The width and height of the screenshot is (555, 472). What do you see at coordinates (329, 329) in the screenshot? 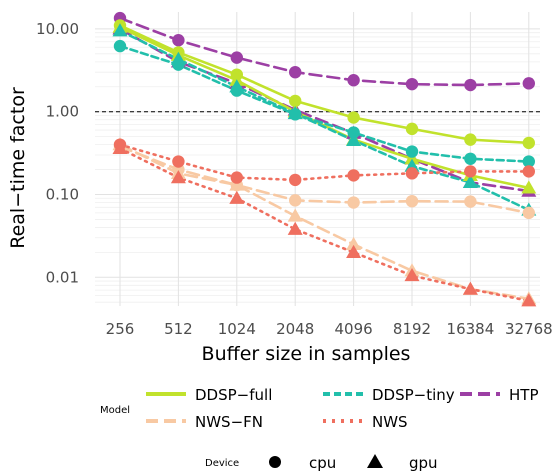
I see `x-tick-labels: 256 512 1024 2048 4096 8192 16384 32768` at bounding box center [329, 329].